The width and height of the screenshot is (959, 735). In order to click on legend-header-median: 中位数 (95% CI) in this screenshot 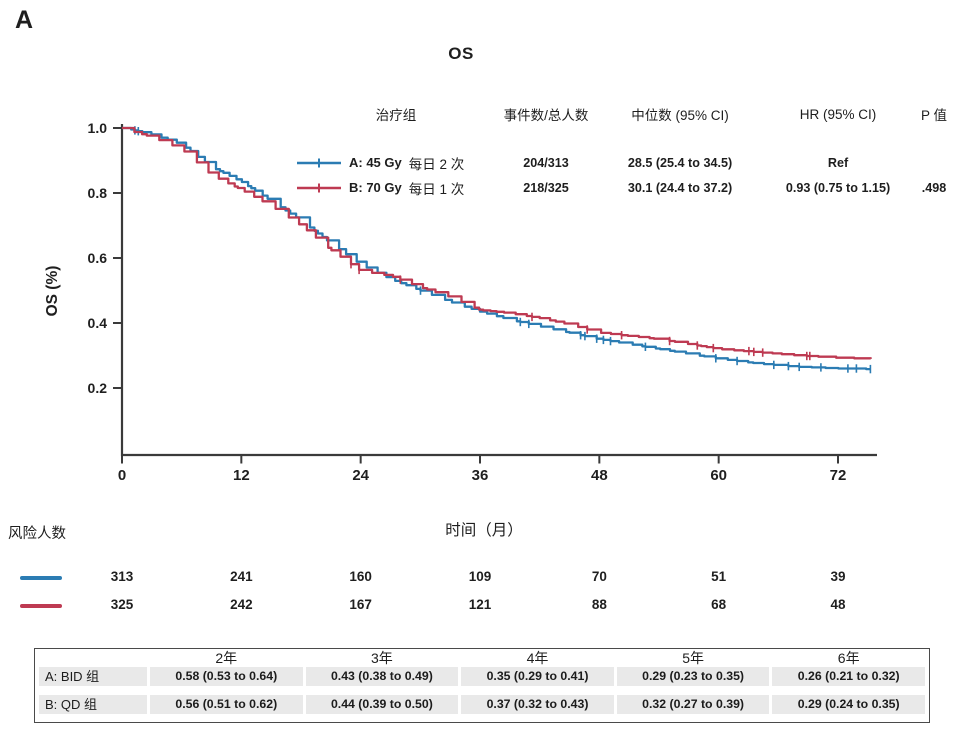, I will do `click(680, 115)`.